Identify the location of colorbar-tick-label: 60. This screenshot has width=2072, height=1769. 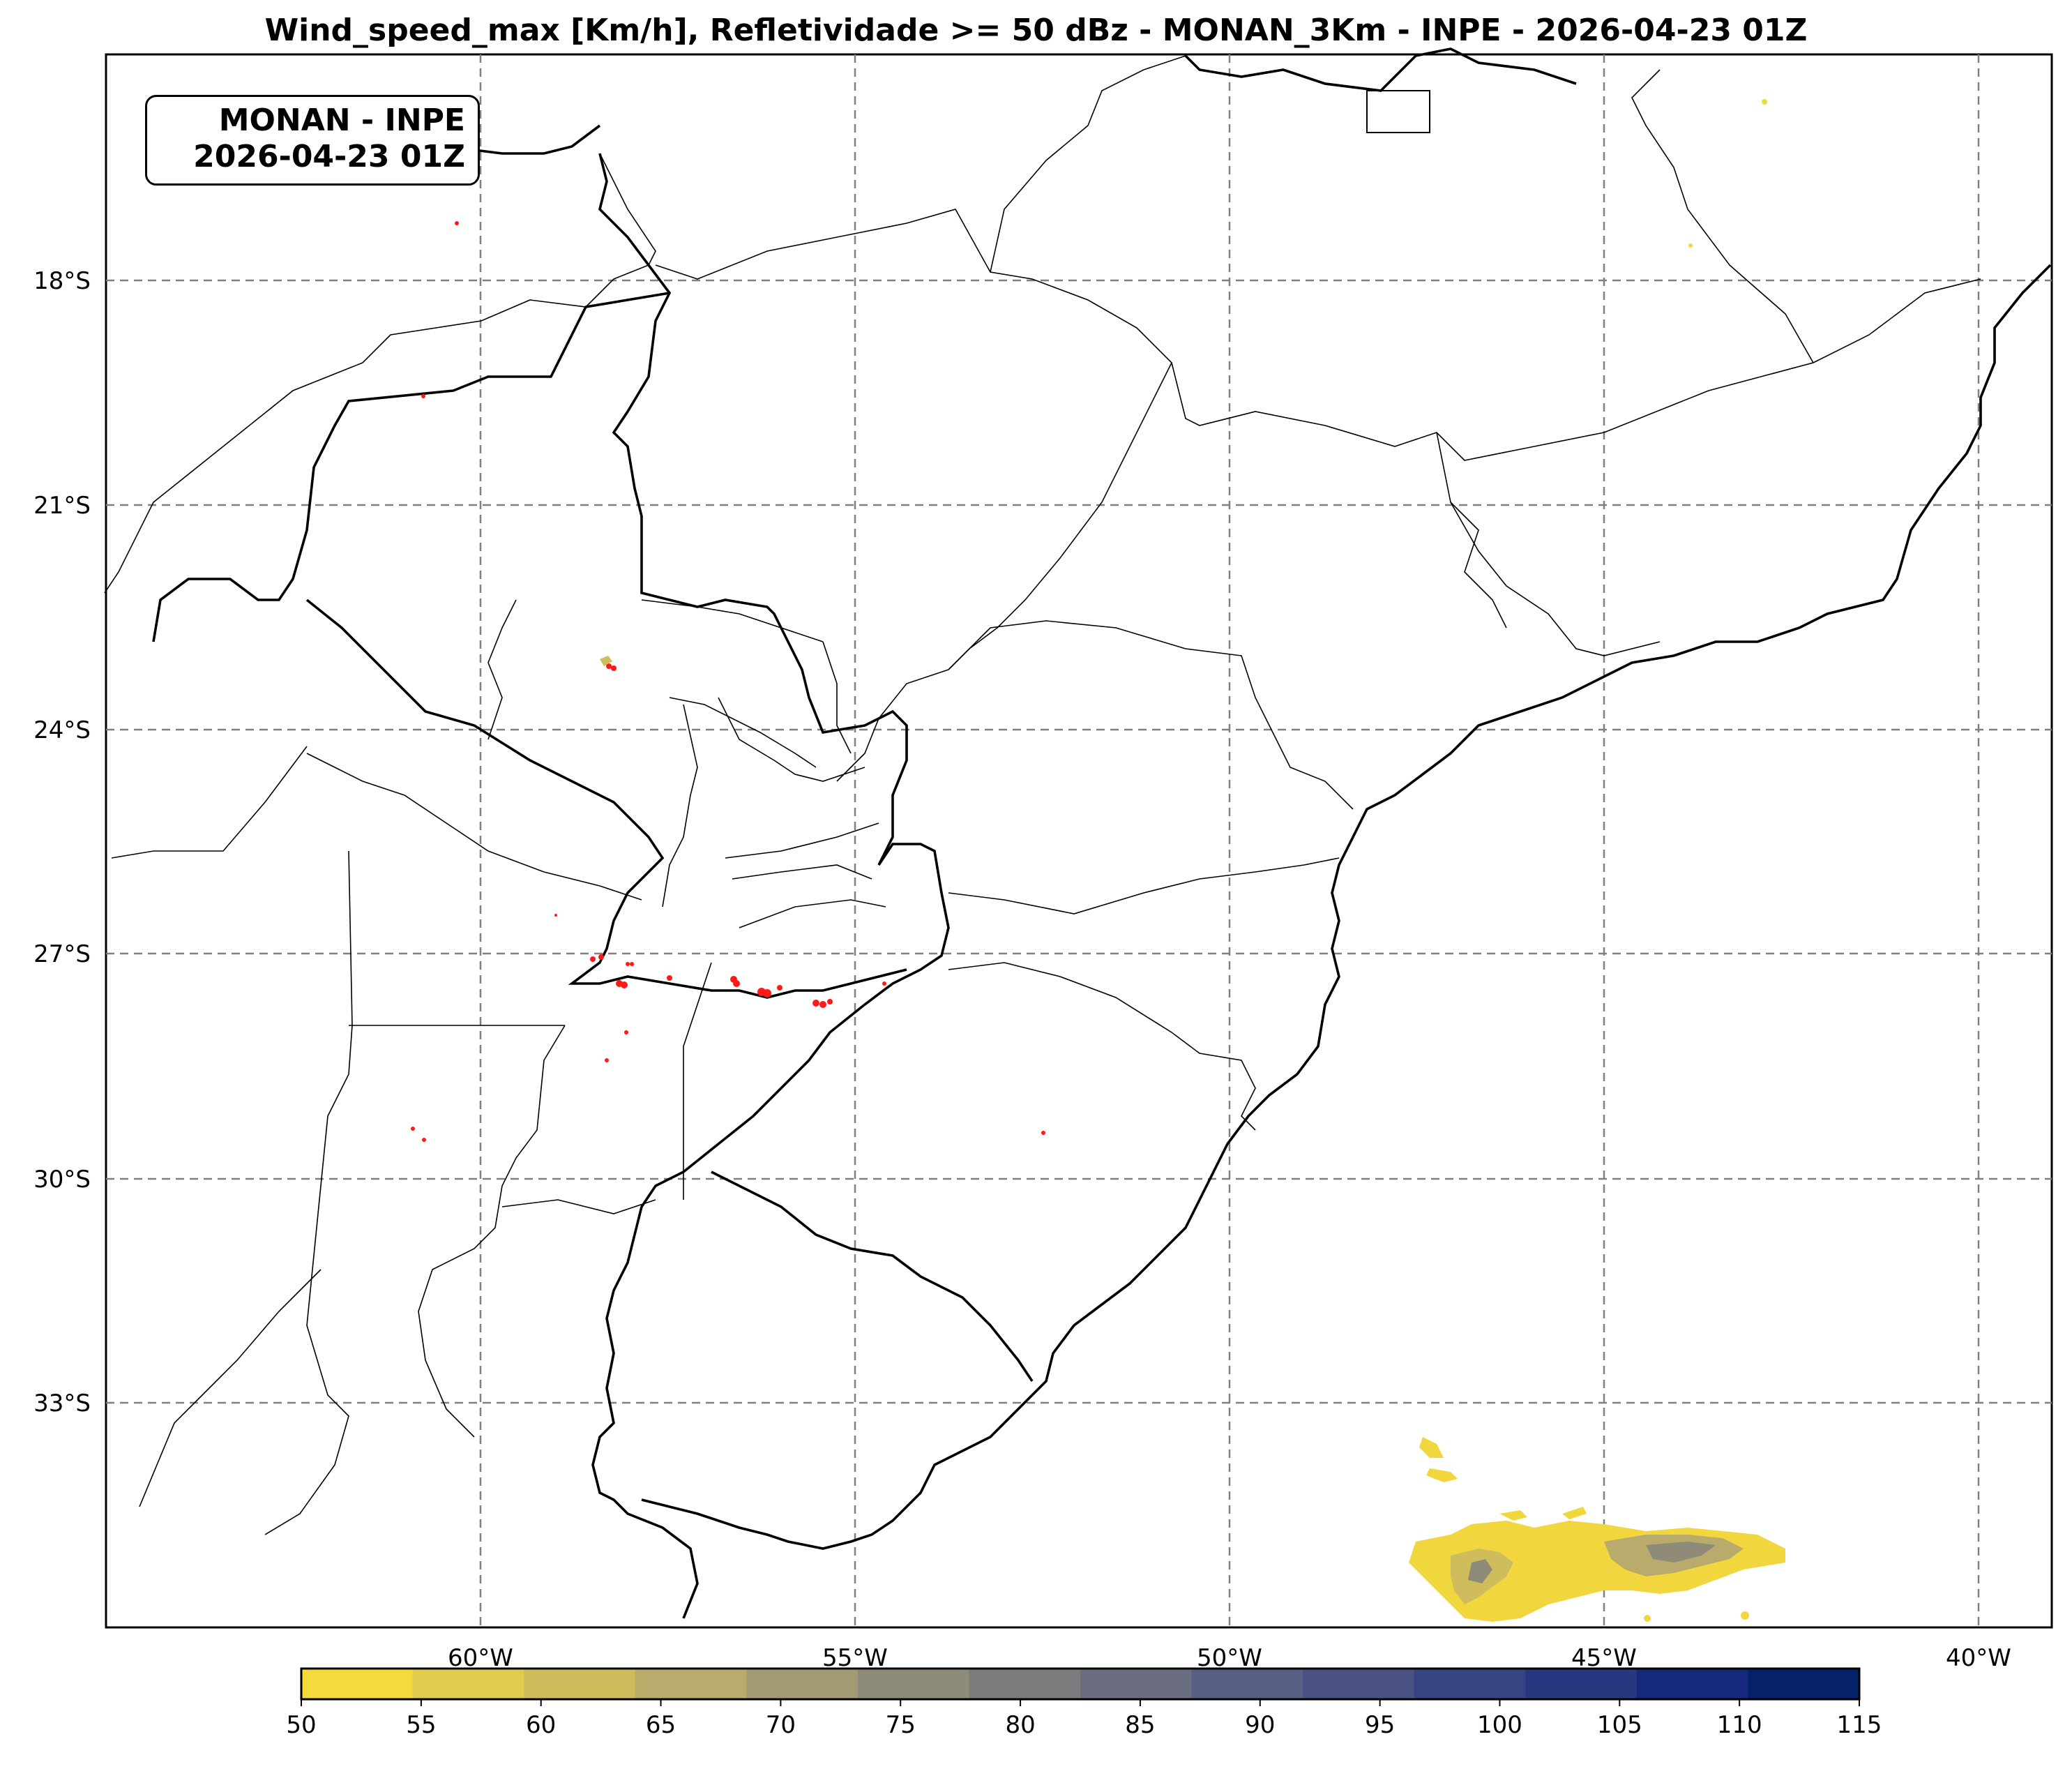
(541, 1725).